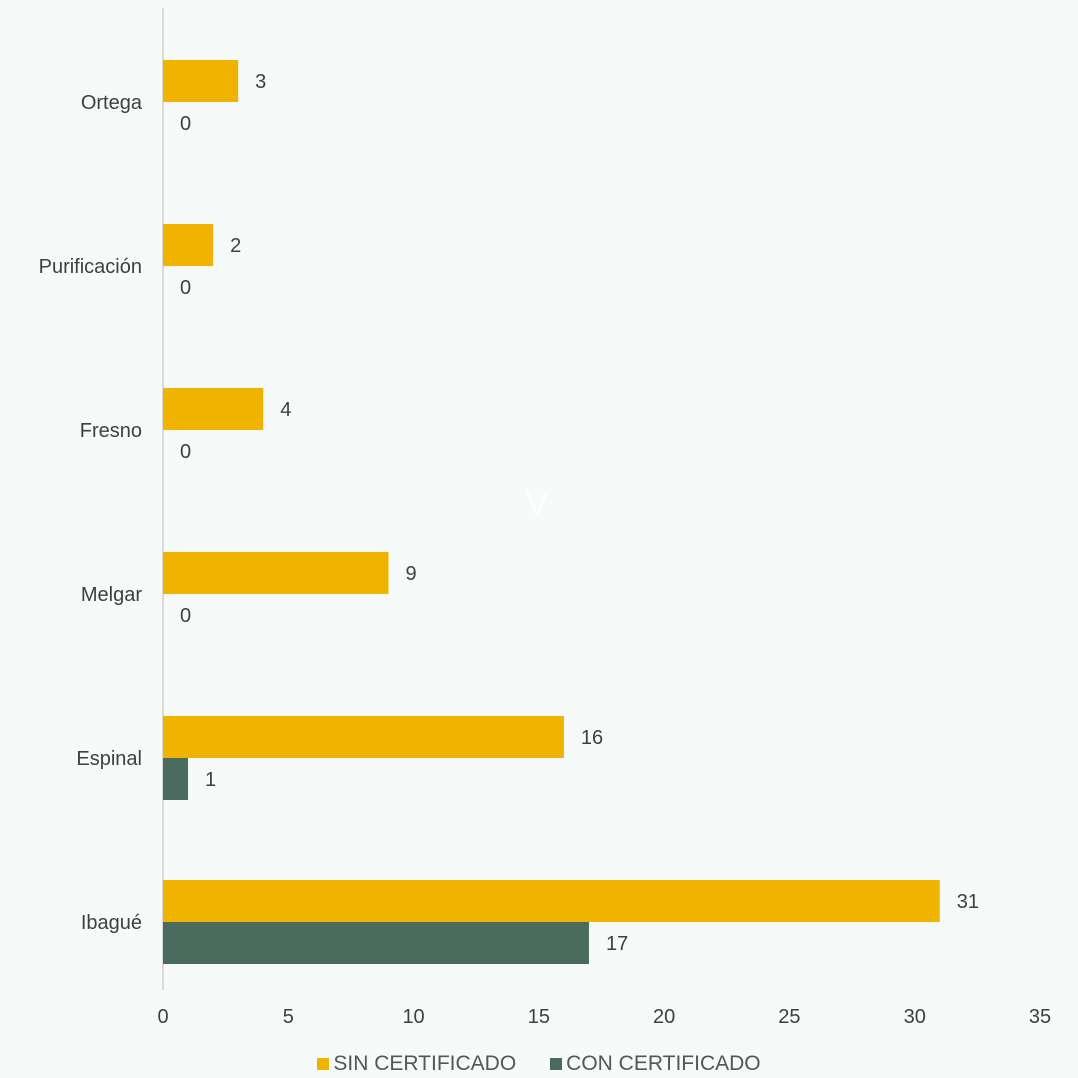  What do you see at coordinates (551, 901) in the screenshot?
I see `bar-sin-certificado-ibague` at bounding box center [551, 901].